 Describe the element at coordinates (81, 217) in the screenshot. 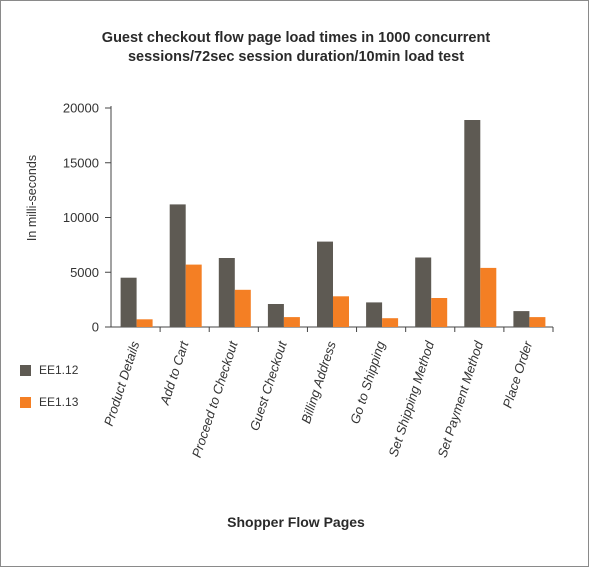

I see `y-tick-label: 10000` at that location.